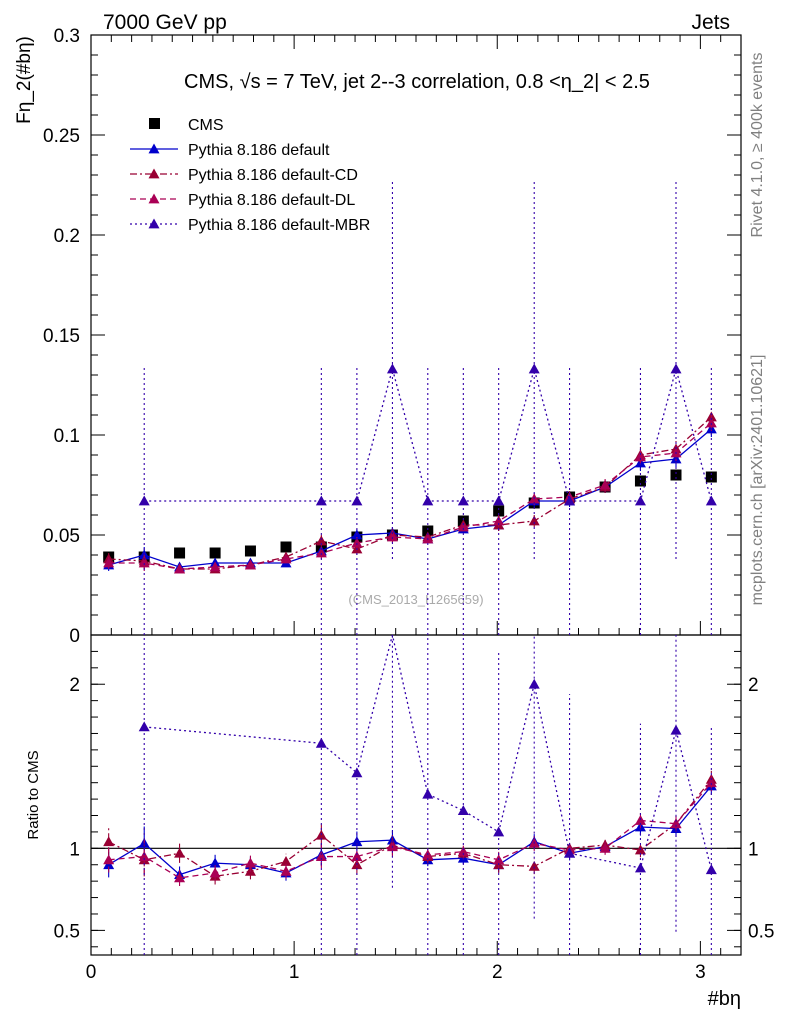 This screenshot has width=786, height=1024. I want to click on ratio-tick-label-right: 2, so click(753, 685).